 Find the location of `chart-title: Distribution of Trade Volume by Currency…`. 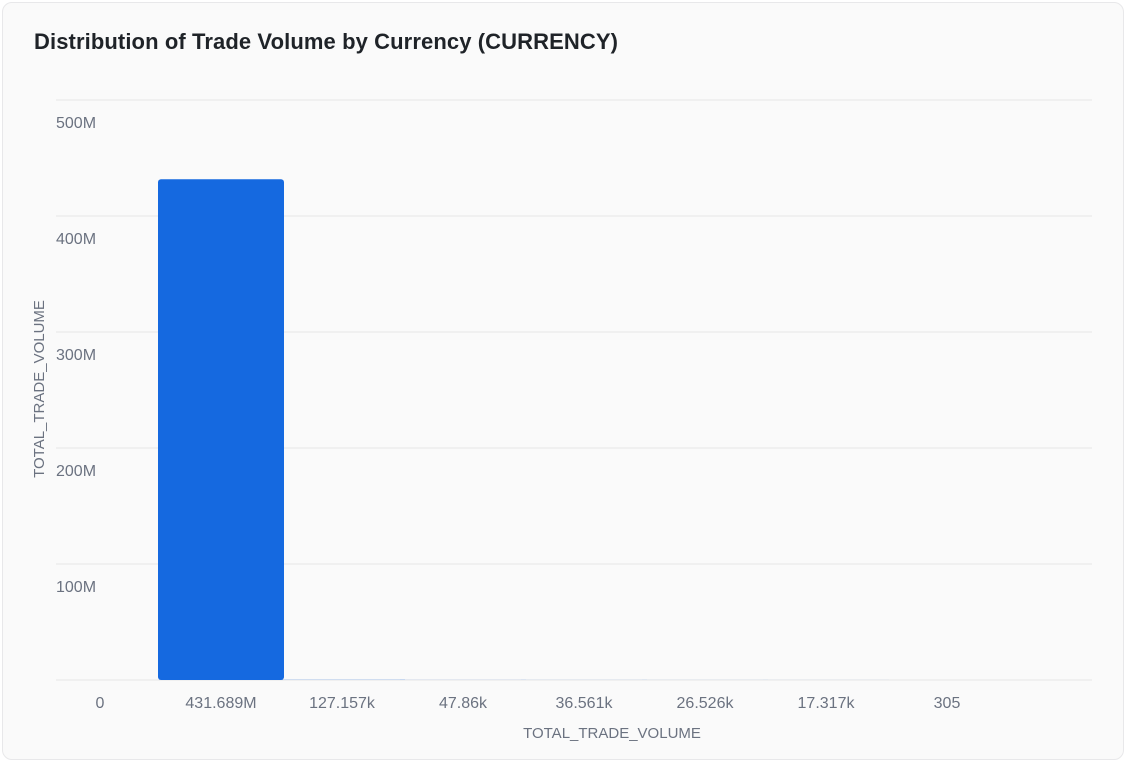

chart-title: Distribution of Trade Volume by Currency… is located at coordinates (326, 41).